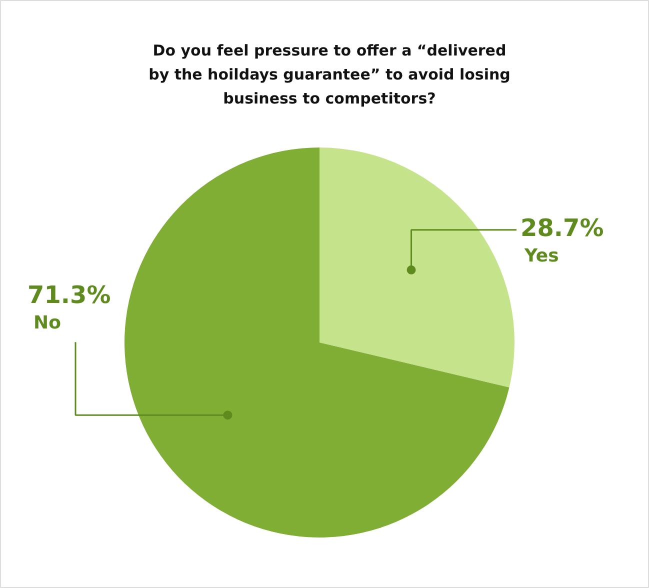 Image resolution: width=649 pixels, height=588 pixels. Describe the element at coordinates (541, 255) in the screenshot. I see `slice-label: Yes` at that location.